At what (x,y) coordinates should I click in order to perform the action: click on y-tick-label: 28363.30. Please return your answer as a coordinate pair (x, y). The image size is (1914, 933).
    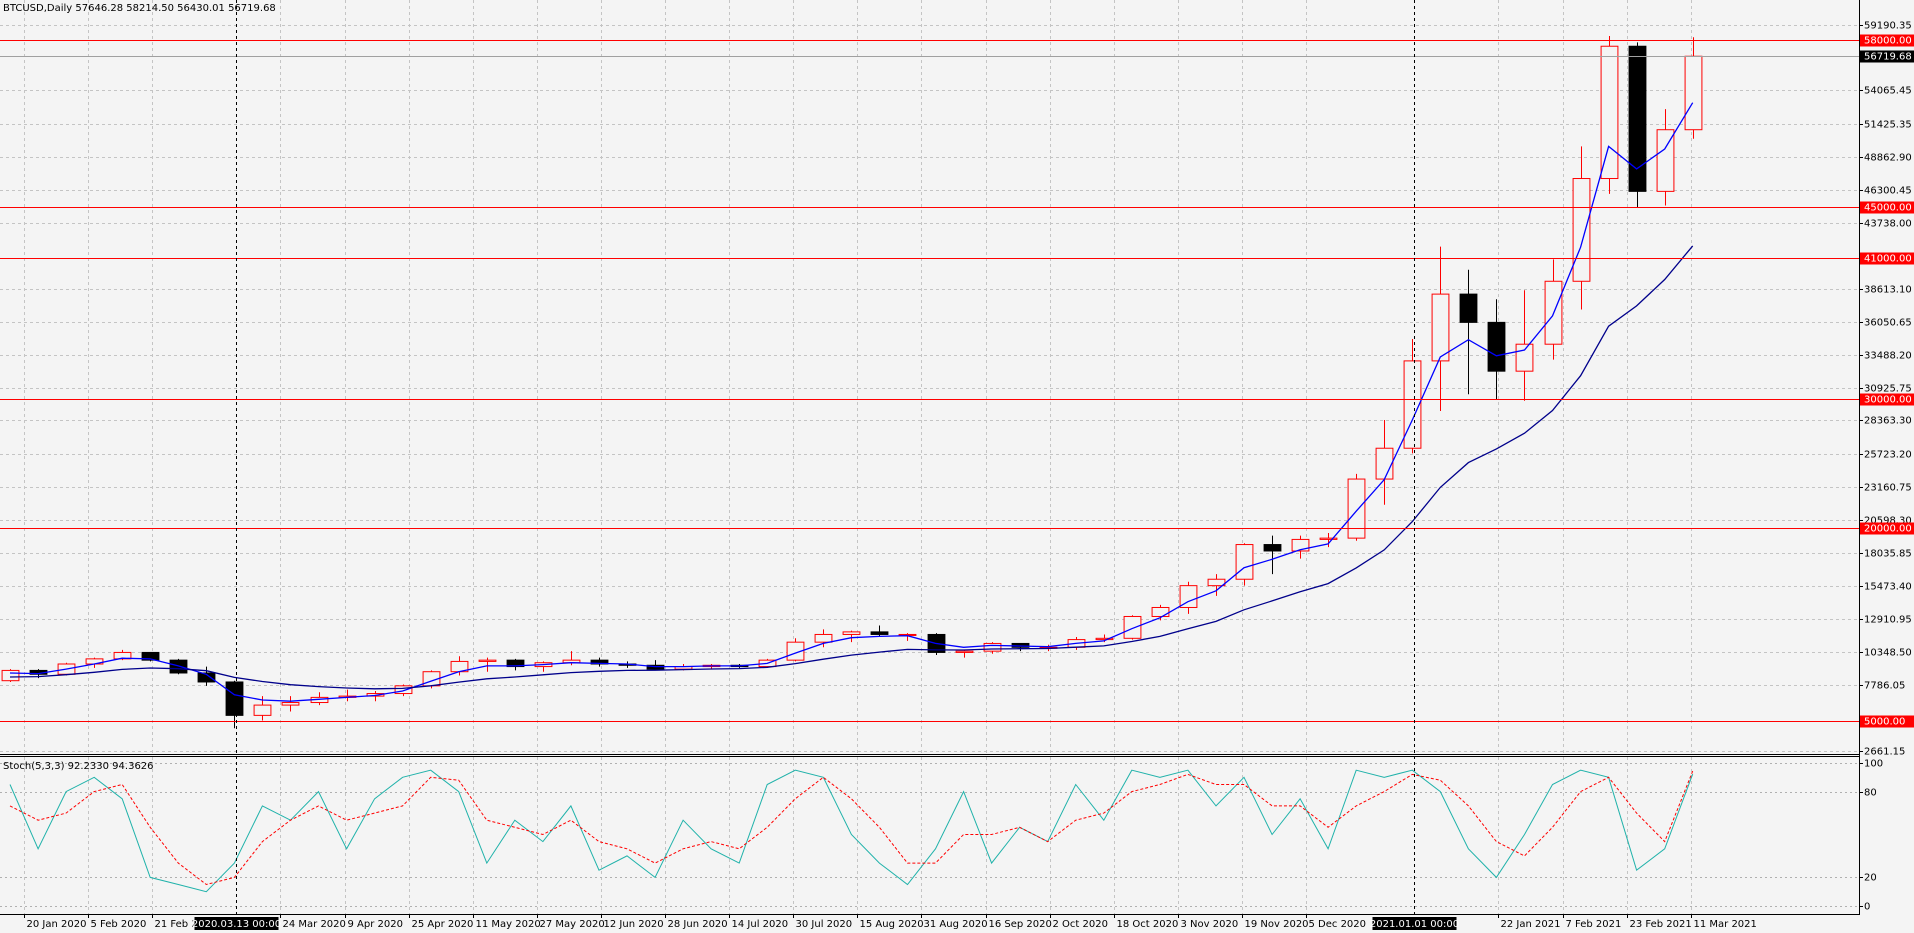
    Looking at the image, I should click on (1888, 421).